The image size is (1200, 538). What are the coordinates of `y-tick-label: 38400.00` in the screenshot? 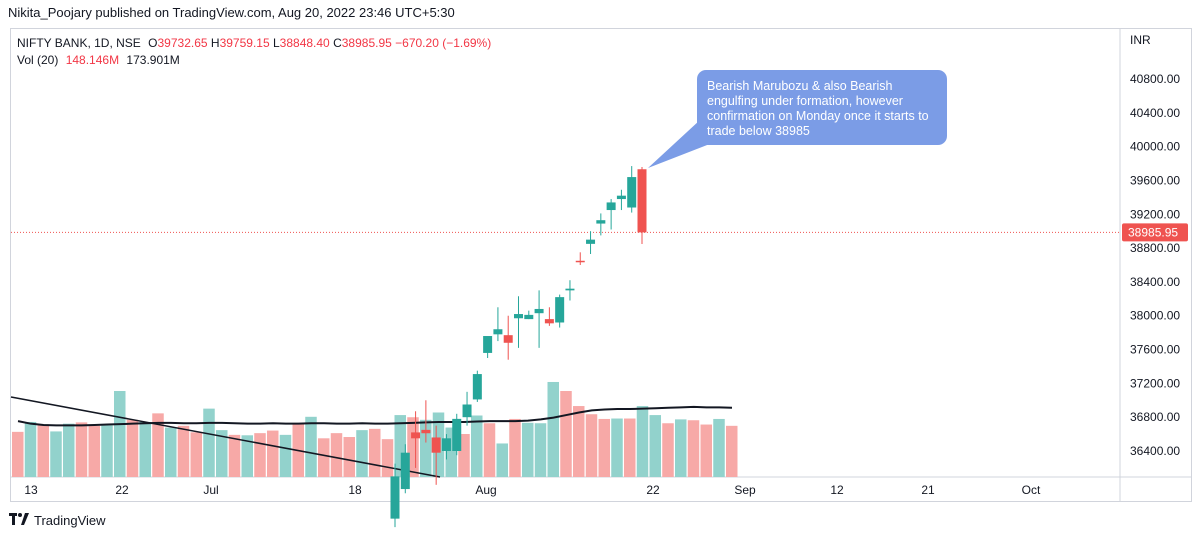 It's located at (1155, 282).